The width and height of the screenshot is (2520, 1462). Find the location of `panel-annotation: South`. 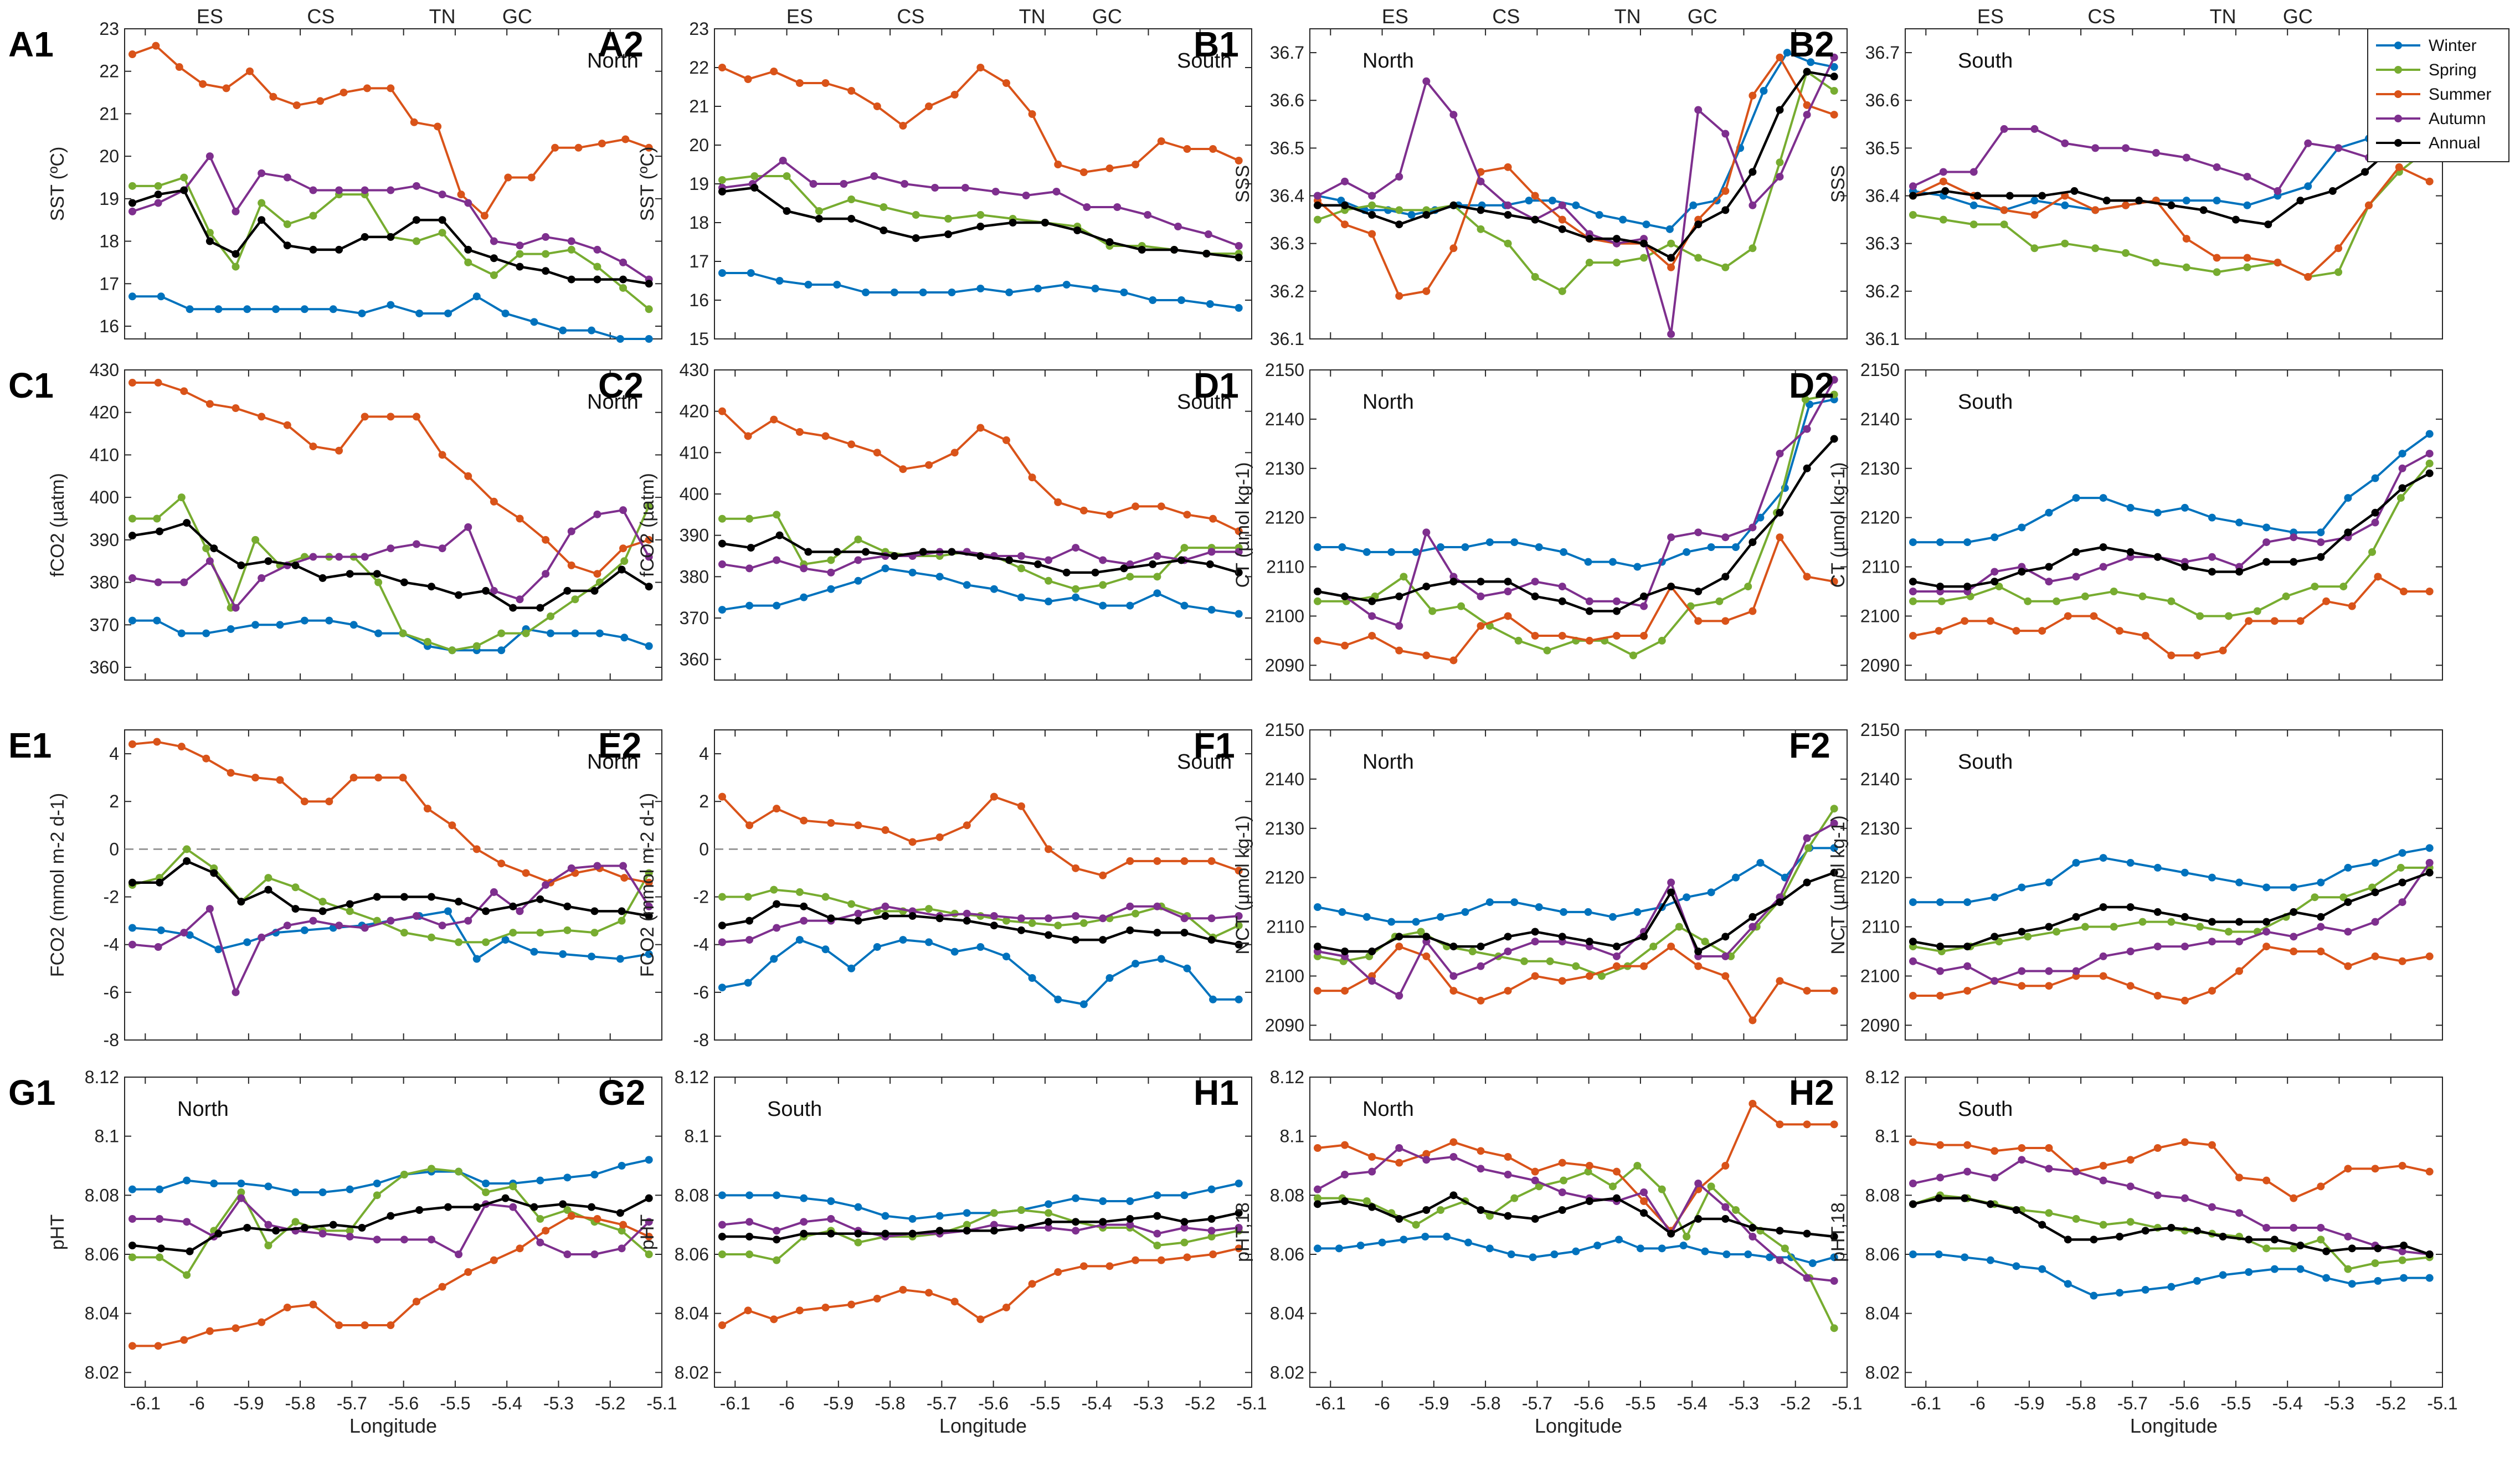

panel-annotation: South is located at coordinates (1986, 402).